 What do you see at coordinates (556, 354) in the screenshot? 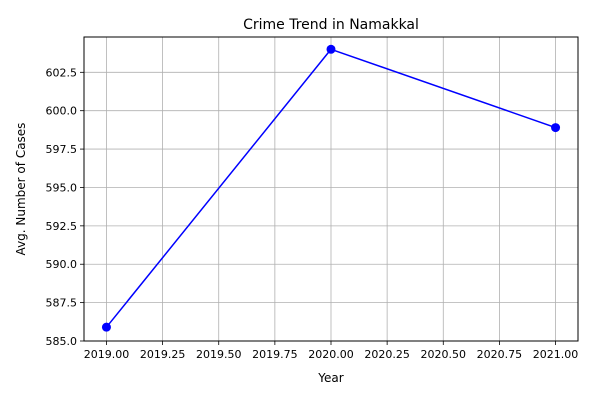
I see `x-tick-label: 2021.00` at bounding box center [556, 354].